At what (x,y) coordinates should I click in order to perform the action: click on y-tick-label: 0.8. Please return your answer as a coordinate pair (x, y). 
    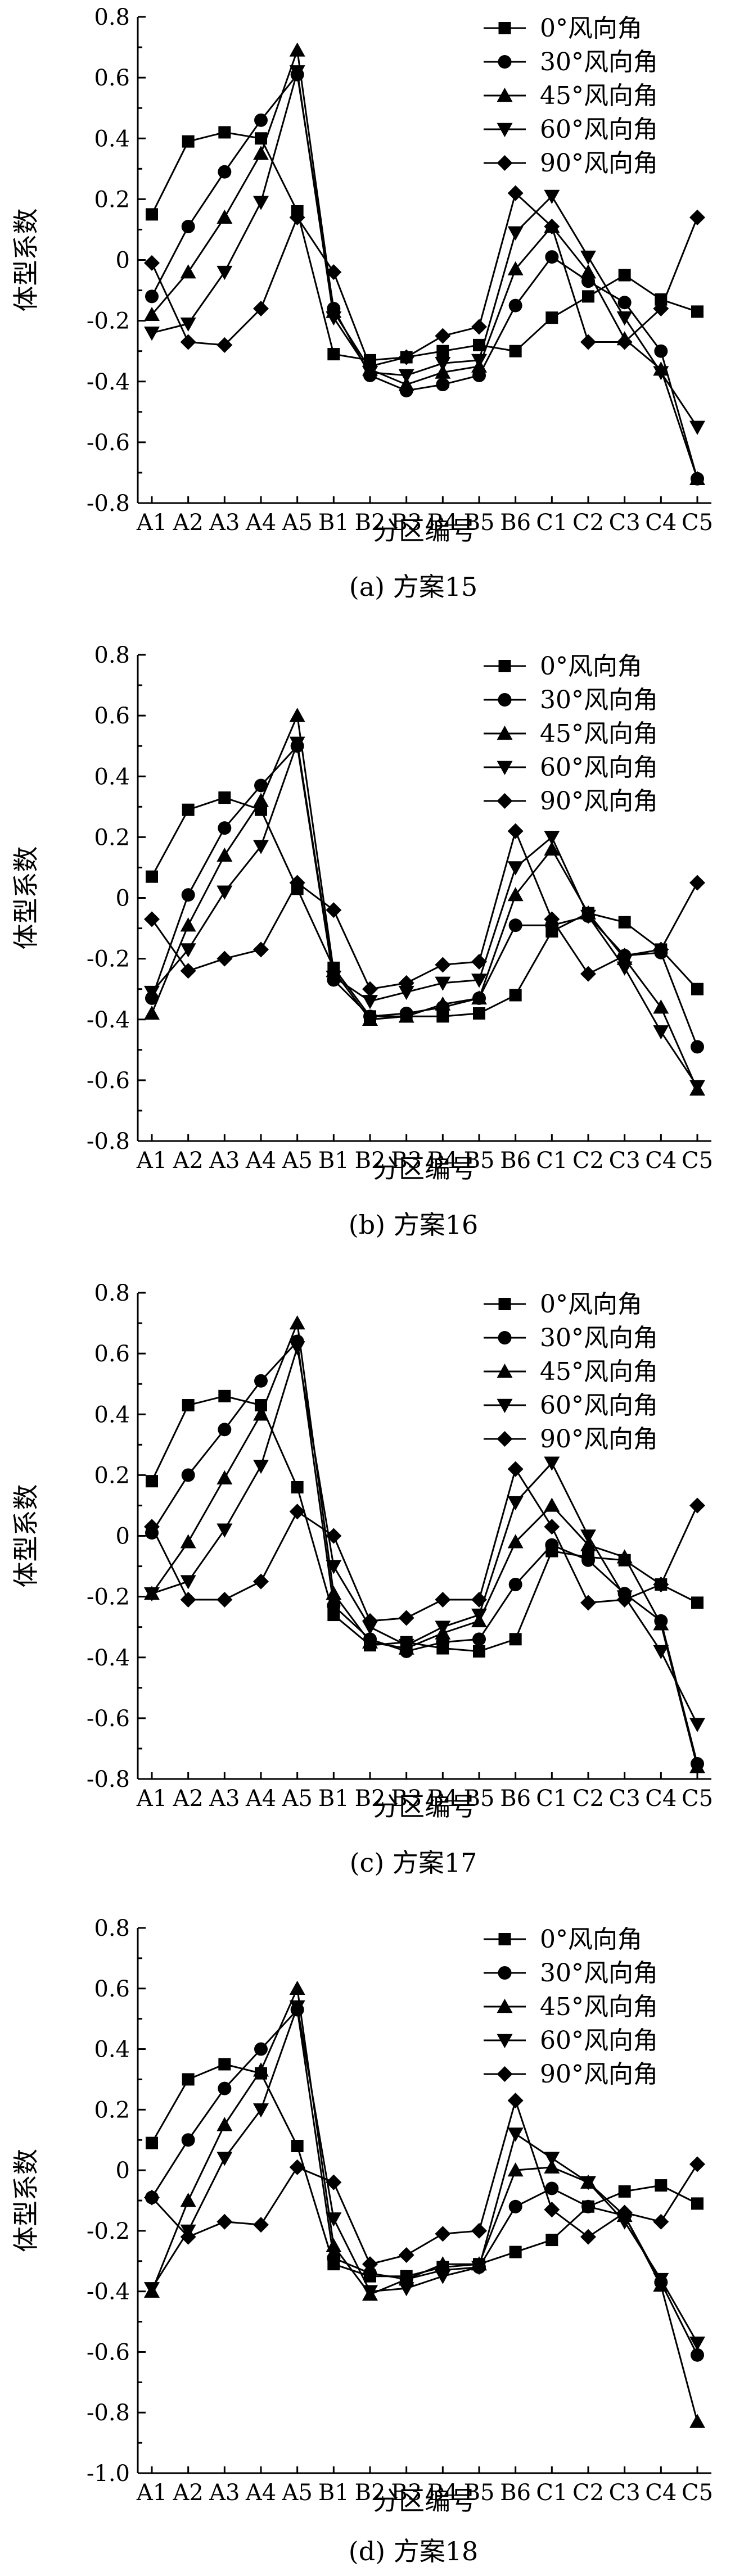
    Looking at the image, I should click on (112, 1928).